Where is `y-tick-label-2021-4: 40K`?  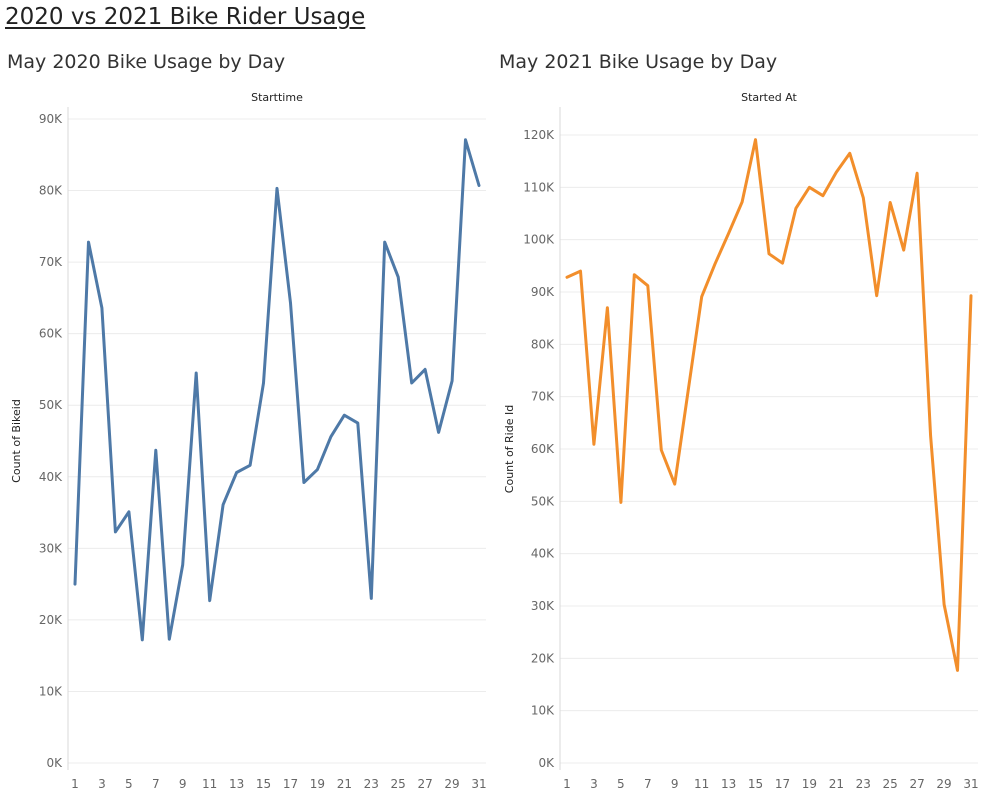
y-tick-label-2021-4: 40K is located at coordinates (543, 554).